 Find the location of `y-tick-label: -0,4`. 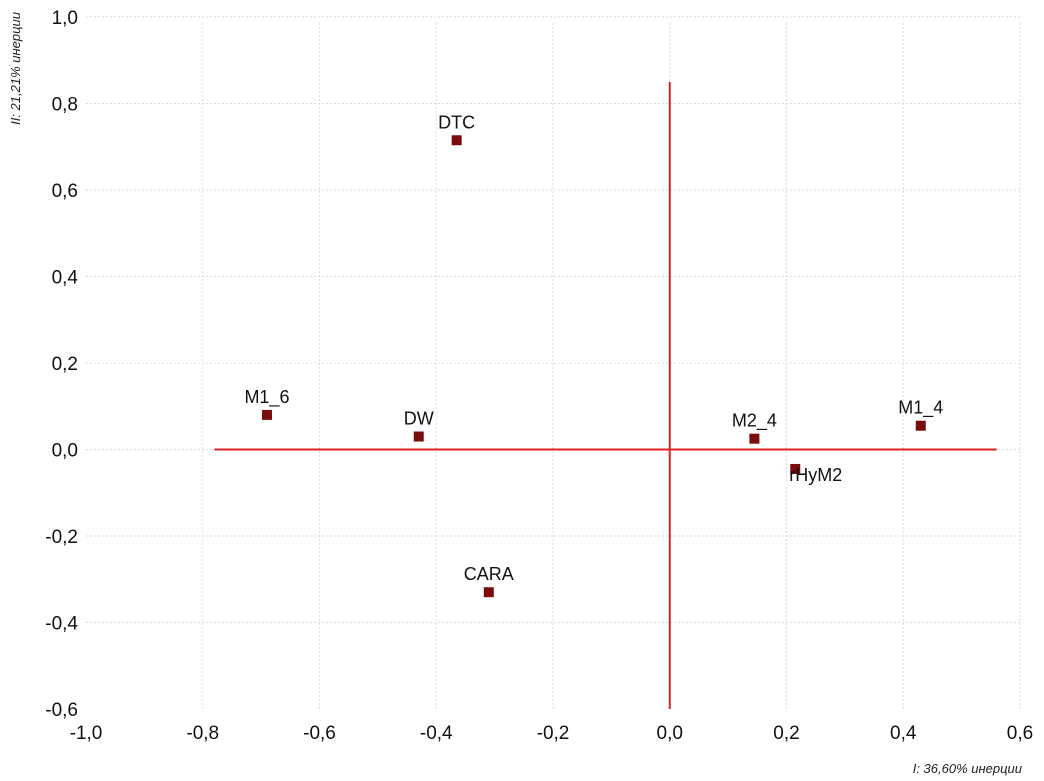

y-tick-label: -0,4 is located at coordinates (61, 624).